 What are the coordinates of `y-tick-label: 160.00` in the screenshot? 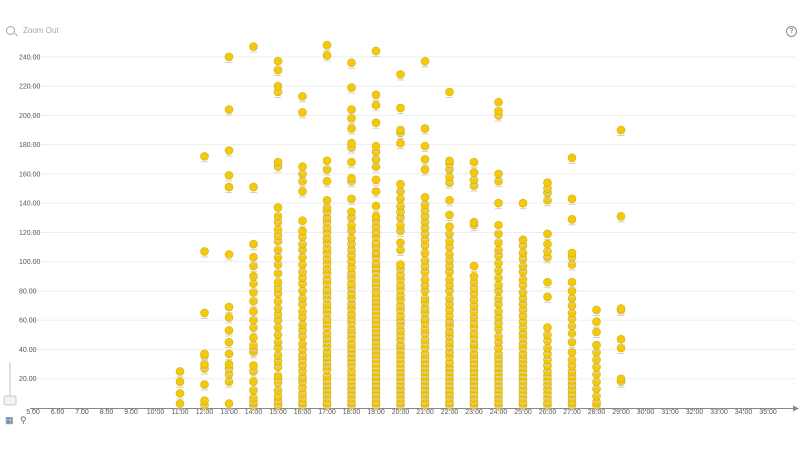 It's located at (30, 174).